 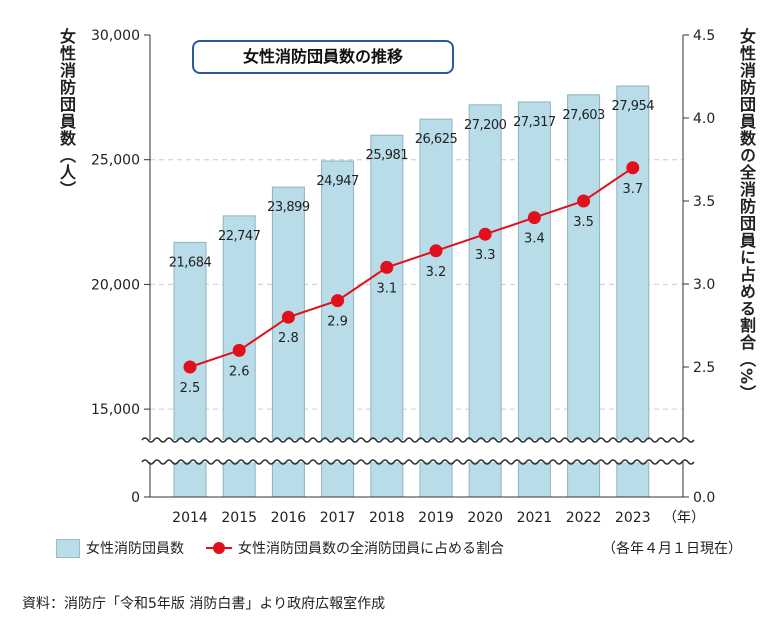 I want to click on bar-value-label: 24,947, so click(x=337, y=181).